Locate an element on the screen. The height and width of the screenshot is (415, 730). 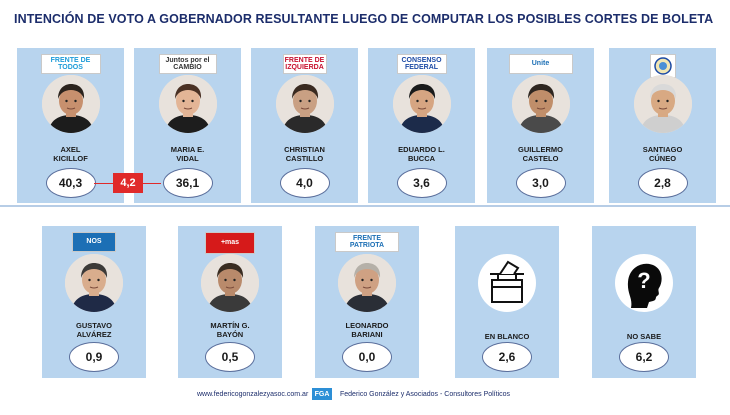
candidate-card: +mas MARTÍN G. BAYÓN 0,5 is located at coordinates (230, 302).